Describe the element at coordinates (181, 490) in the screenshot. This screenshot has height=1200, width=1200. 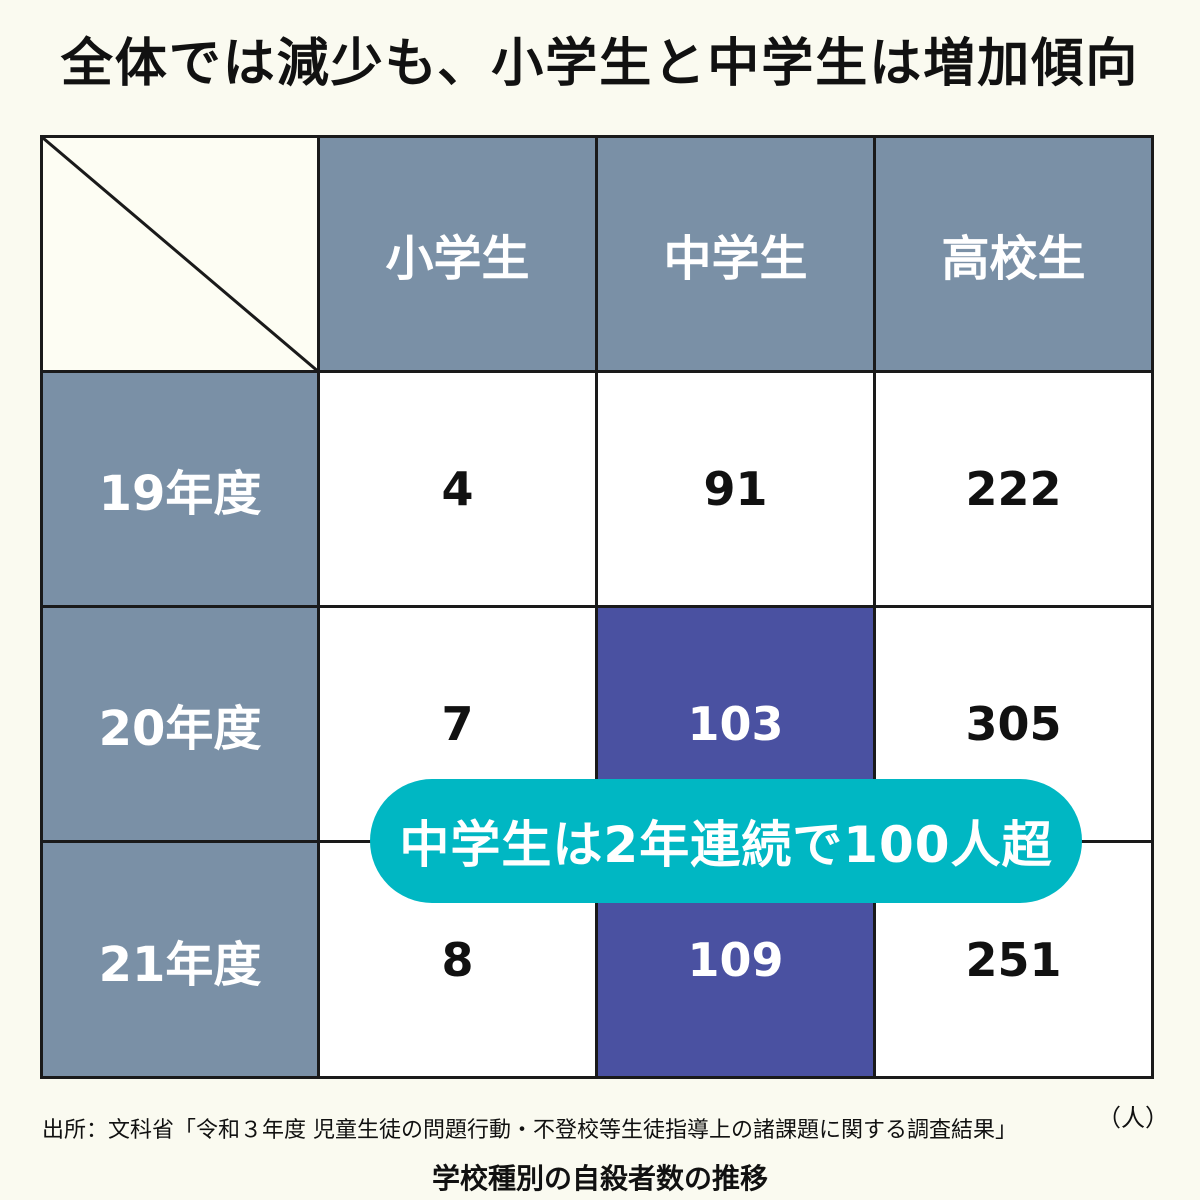
I see `row-header-fy19: 19年度` at that location.